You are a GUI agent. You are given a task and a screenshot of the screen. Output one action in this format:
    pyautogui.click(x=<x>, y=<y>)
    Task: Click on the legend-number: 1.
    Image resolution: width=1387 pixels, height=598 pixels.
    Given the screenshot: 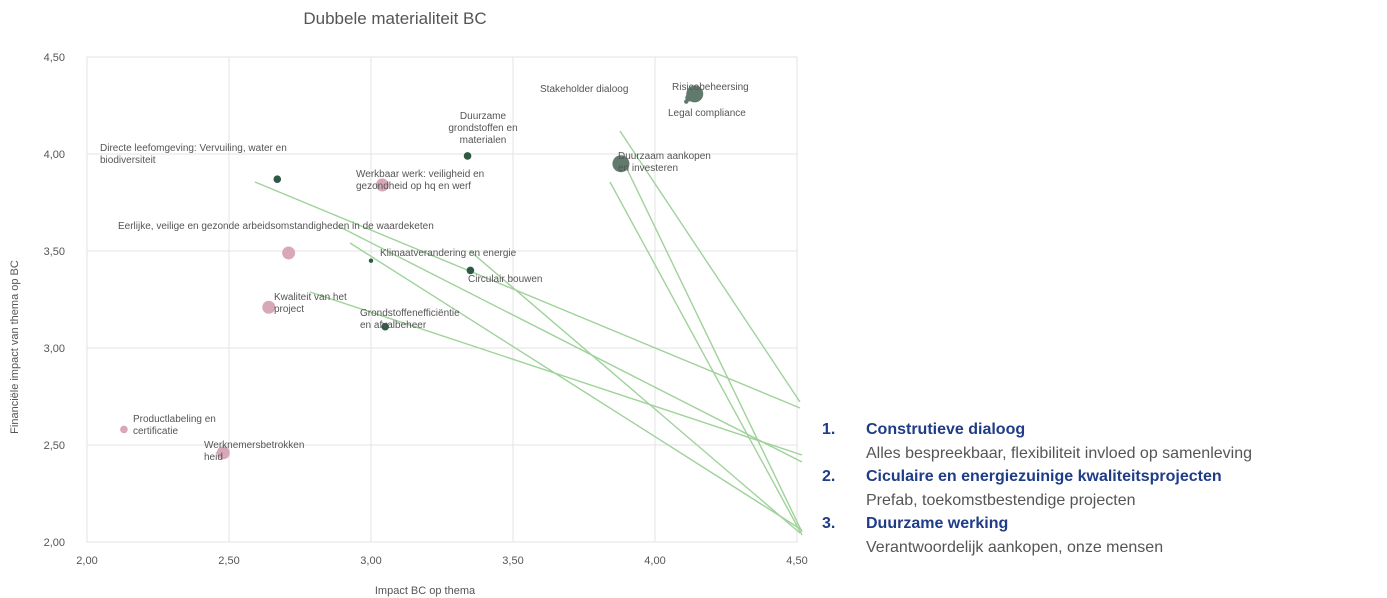 What is the action you would take?
    pyautogui.click(x=829, y=429)
    